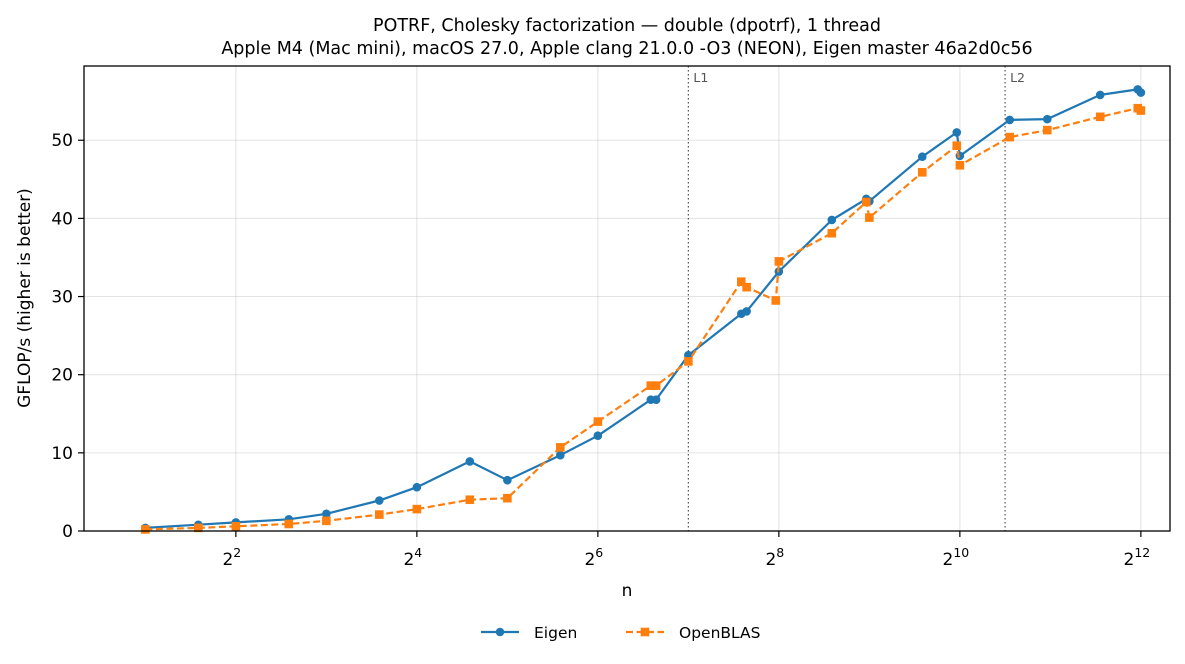 Image resolution: width=1185 pixels, height=664 pixels. What do you see at coordinates (961, 552) in the screenshot?
I see `x-tick-exponent: 10` at bounding box center [961, 552].